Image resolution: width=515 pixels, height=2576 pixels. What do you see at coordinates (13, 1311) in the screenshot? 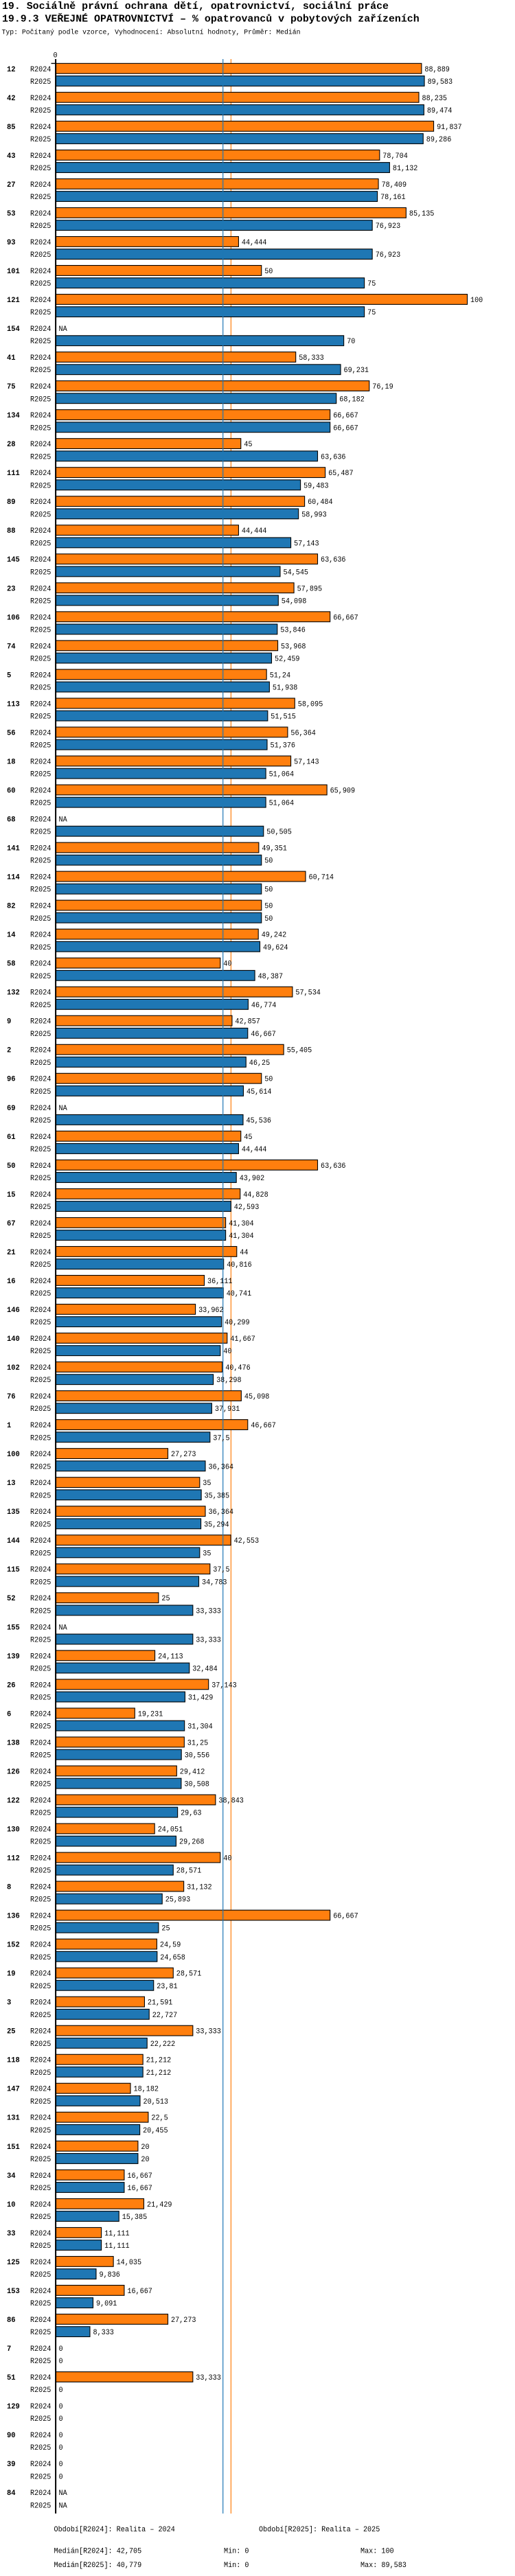
I see `svg-text: 146` at bounding box center [13, 1311].